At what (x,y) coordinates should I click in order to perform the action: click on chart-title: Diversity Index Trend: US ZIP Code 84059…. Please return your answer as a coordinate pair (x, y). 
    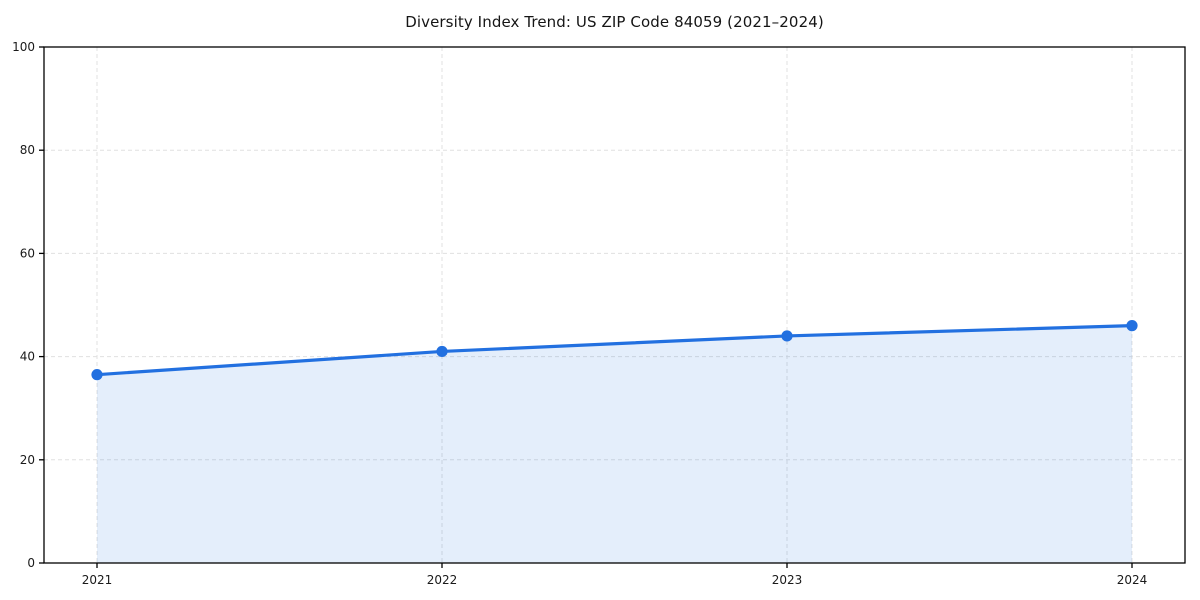
    Looking at the image, I should click on (614, 22).